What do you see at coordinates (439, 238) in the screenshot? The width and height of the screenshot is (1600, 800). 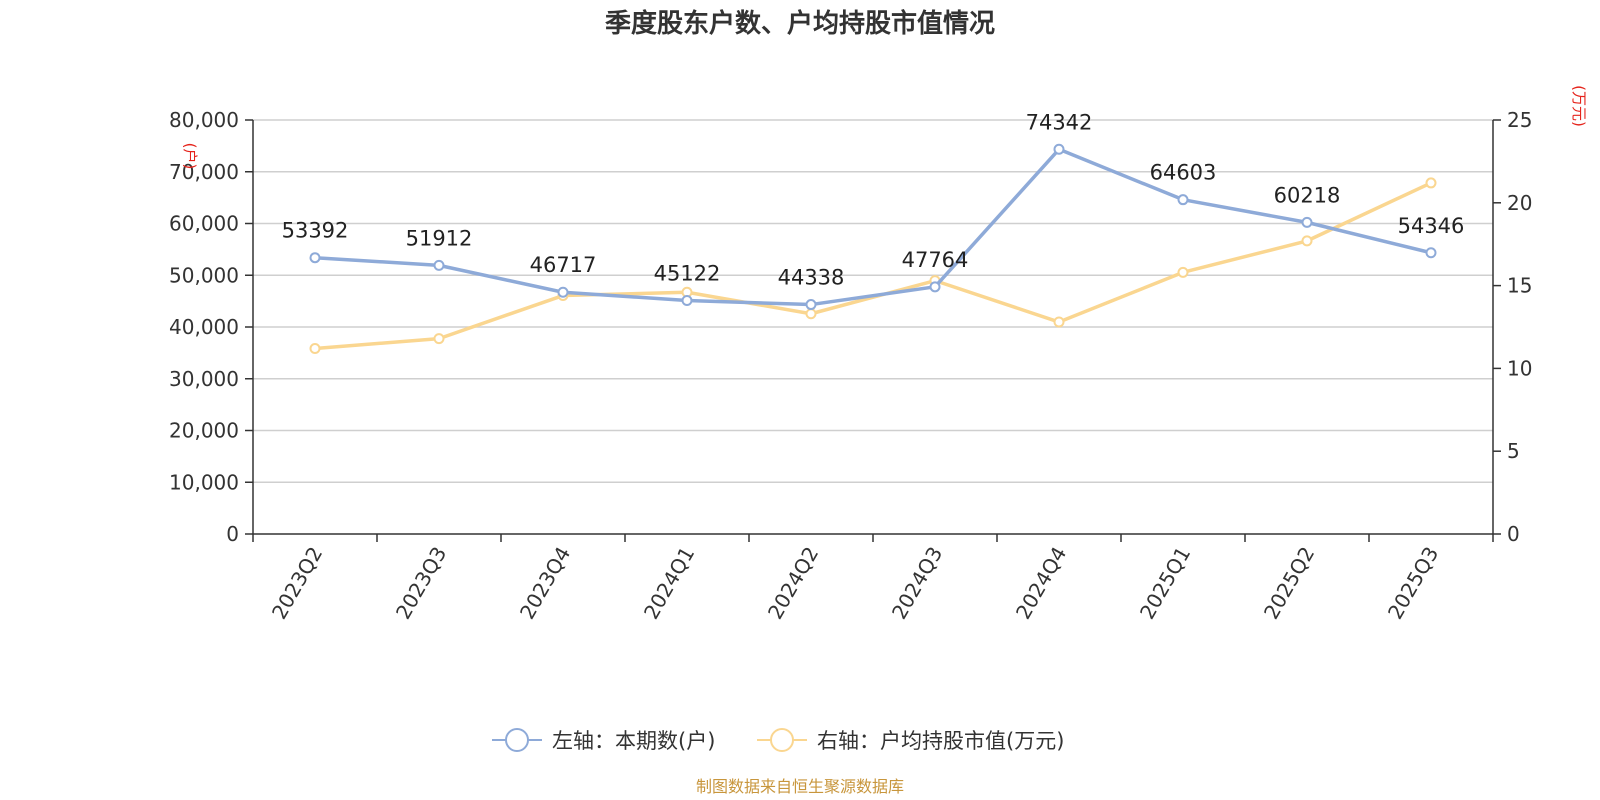 I see `data-label: 51912` at bounding box center [439, 238].